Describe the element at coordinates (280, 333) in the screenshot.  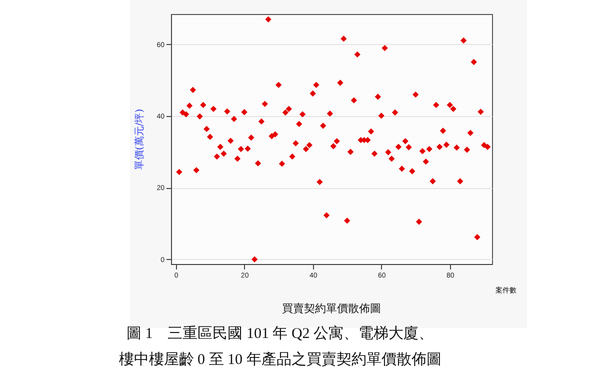
I see `caption: 圖 1 三重區民國 101 年 Q2 公寓、電梯大廈、` at that location.